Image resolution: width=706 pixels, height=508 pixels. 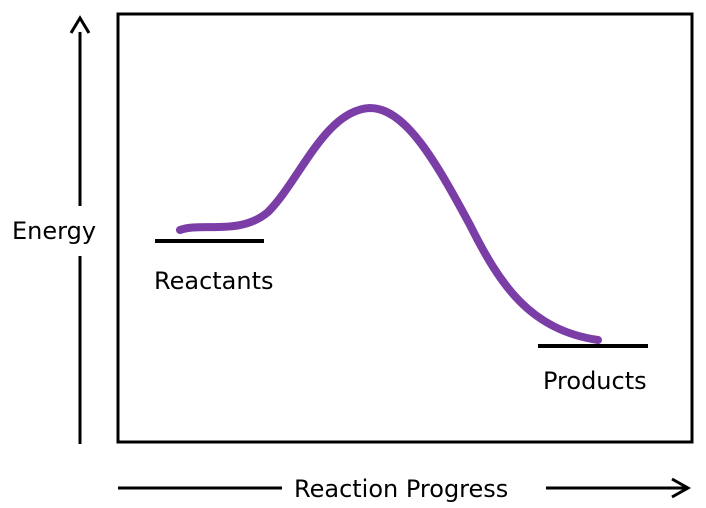 I want to click on y-axis-label: Energy, so click(x=54, y=231).